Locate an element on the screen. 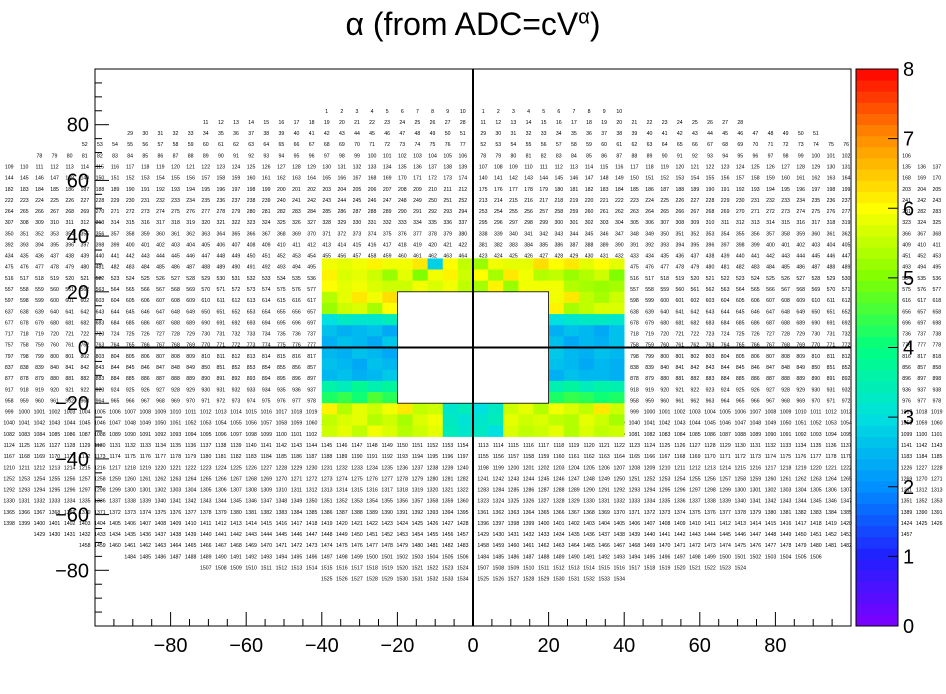 The height and width of the screenshot is (694, 946). channel-label: 345 is located at coordinates (589, 234).